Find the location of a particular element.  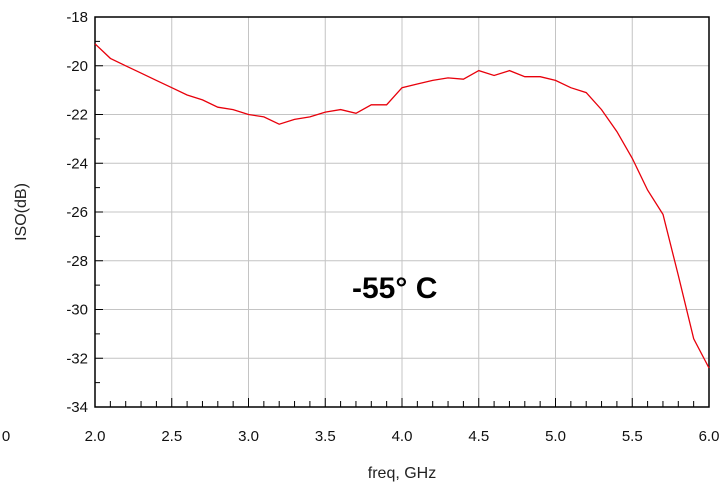

y-tick-label: -32 is located at coordinates (77, 358).